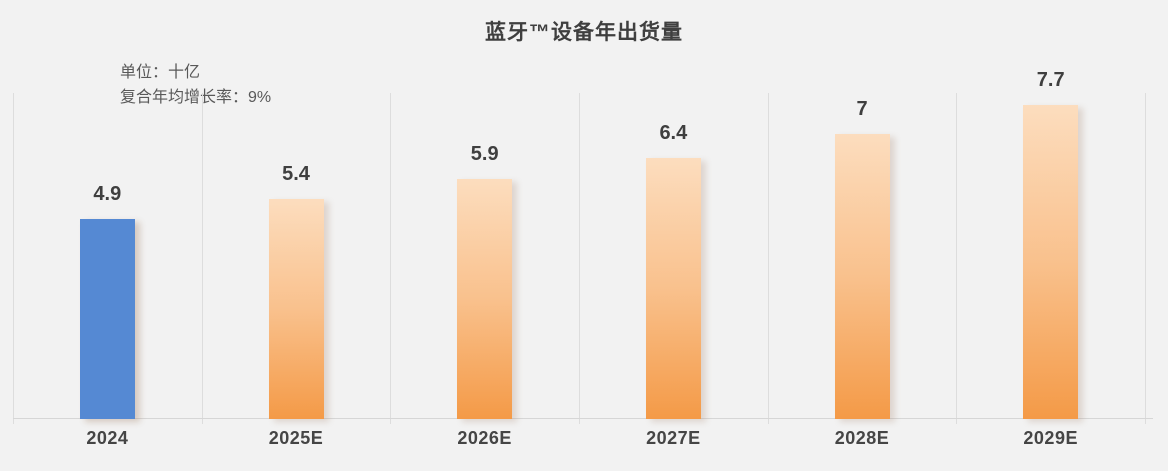  I want to click on bar-value-label: 7.7, so click(1050, 80).